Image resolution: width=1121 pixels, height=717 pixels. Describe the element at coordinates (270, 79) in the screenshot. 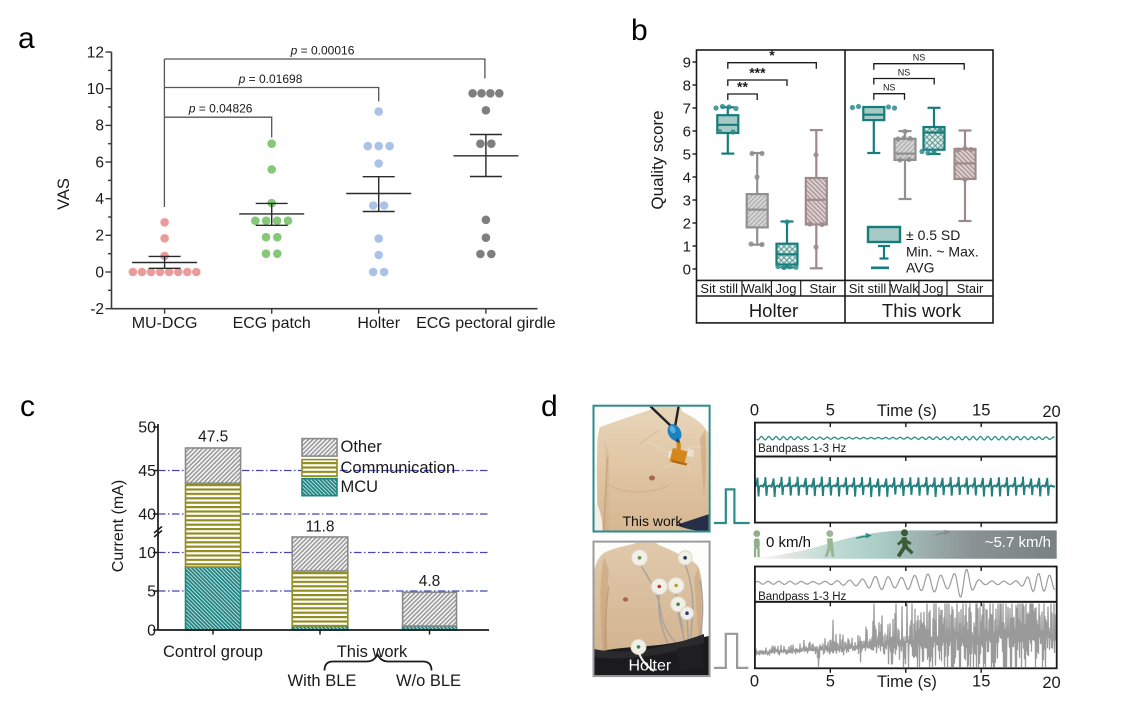

I see `svg-text: p = 0.01698` at that location.